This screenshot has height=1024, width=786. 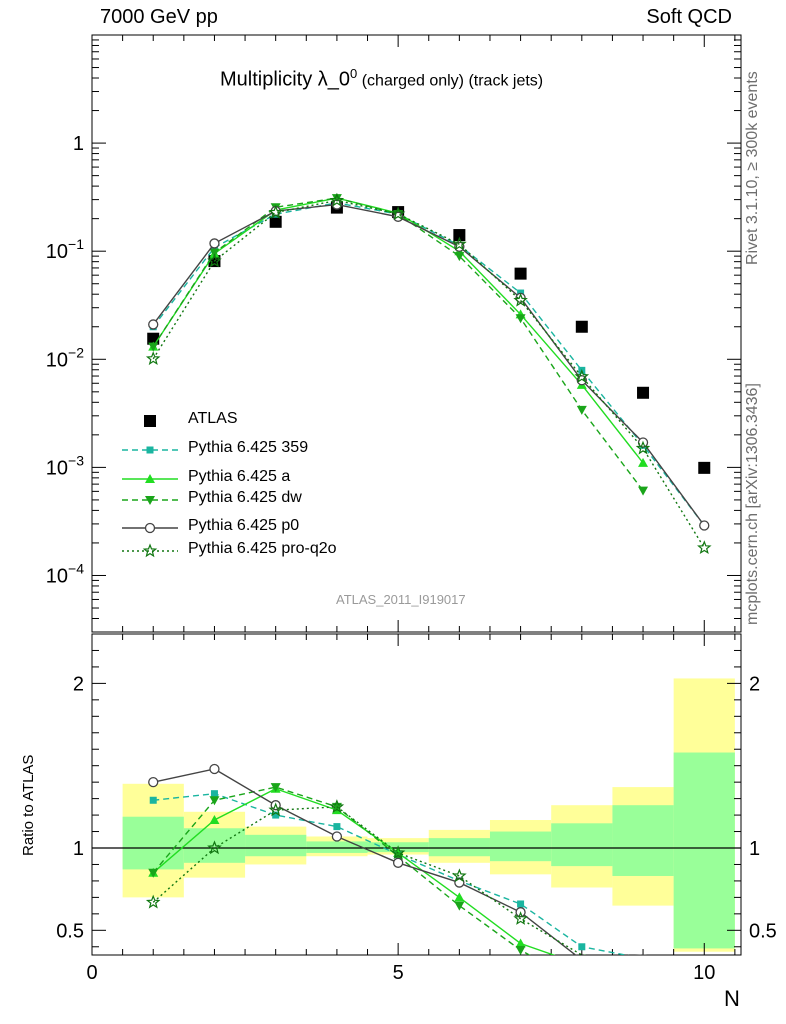 I want to click on legend-marker-atlas, so click(x=150, y=421).